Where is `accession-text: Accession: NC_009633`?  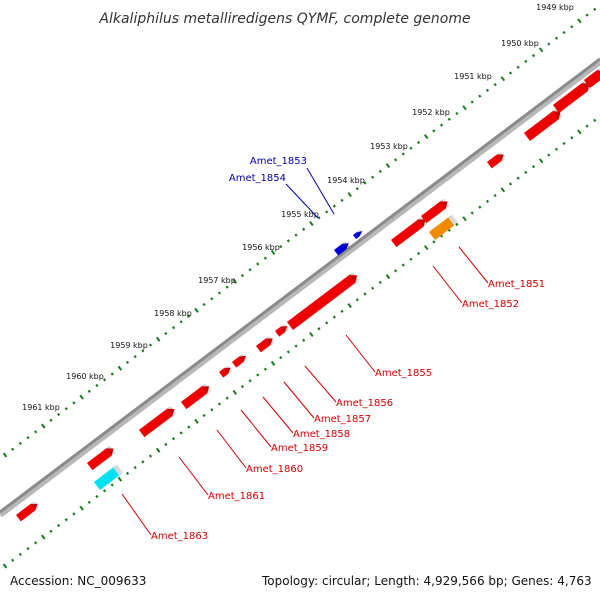 accession-text: Accession: NC_009633 is located at coordinates (78, 581).